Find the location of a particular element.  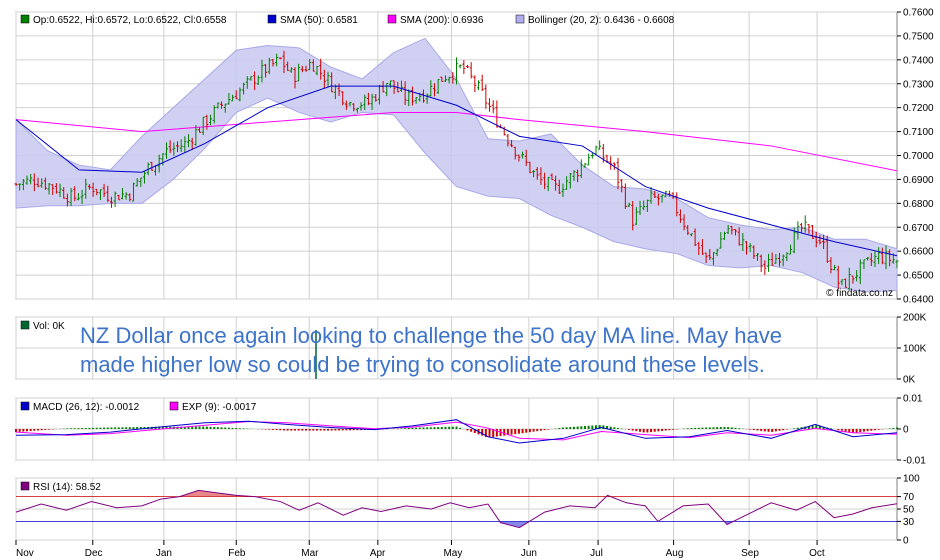

price-tick-label: 0.7300 is located at coordinates (918, 84).